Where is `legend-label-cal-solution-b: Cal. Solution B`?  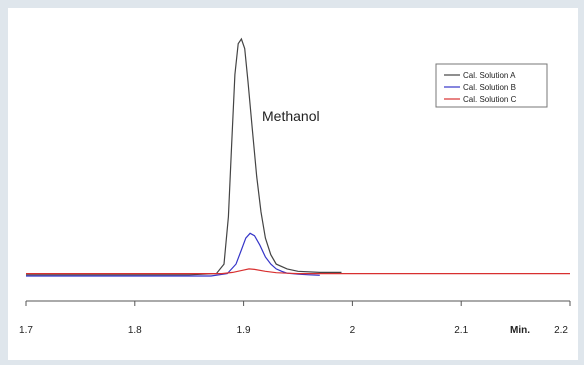
legend-label-cal-solution-b: Cal. Solution B is located at coordinates (489, 87).